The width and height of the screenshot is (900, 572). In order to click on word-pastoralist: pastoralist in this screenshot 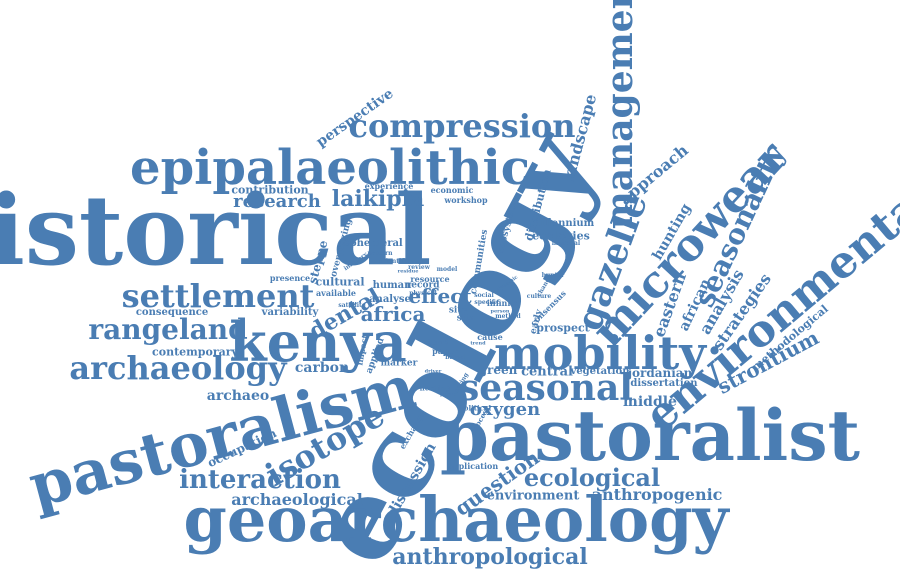, I will do `click(650, 435)`.